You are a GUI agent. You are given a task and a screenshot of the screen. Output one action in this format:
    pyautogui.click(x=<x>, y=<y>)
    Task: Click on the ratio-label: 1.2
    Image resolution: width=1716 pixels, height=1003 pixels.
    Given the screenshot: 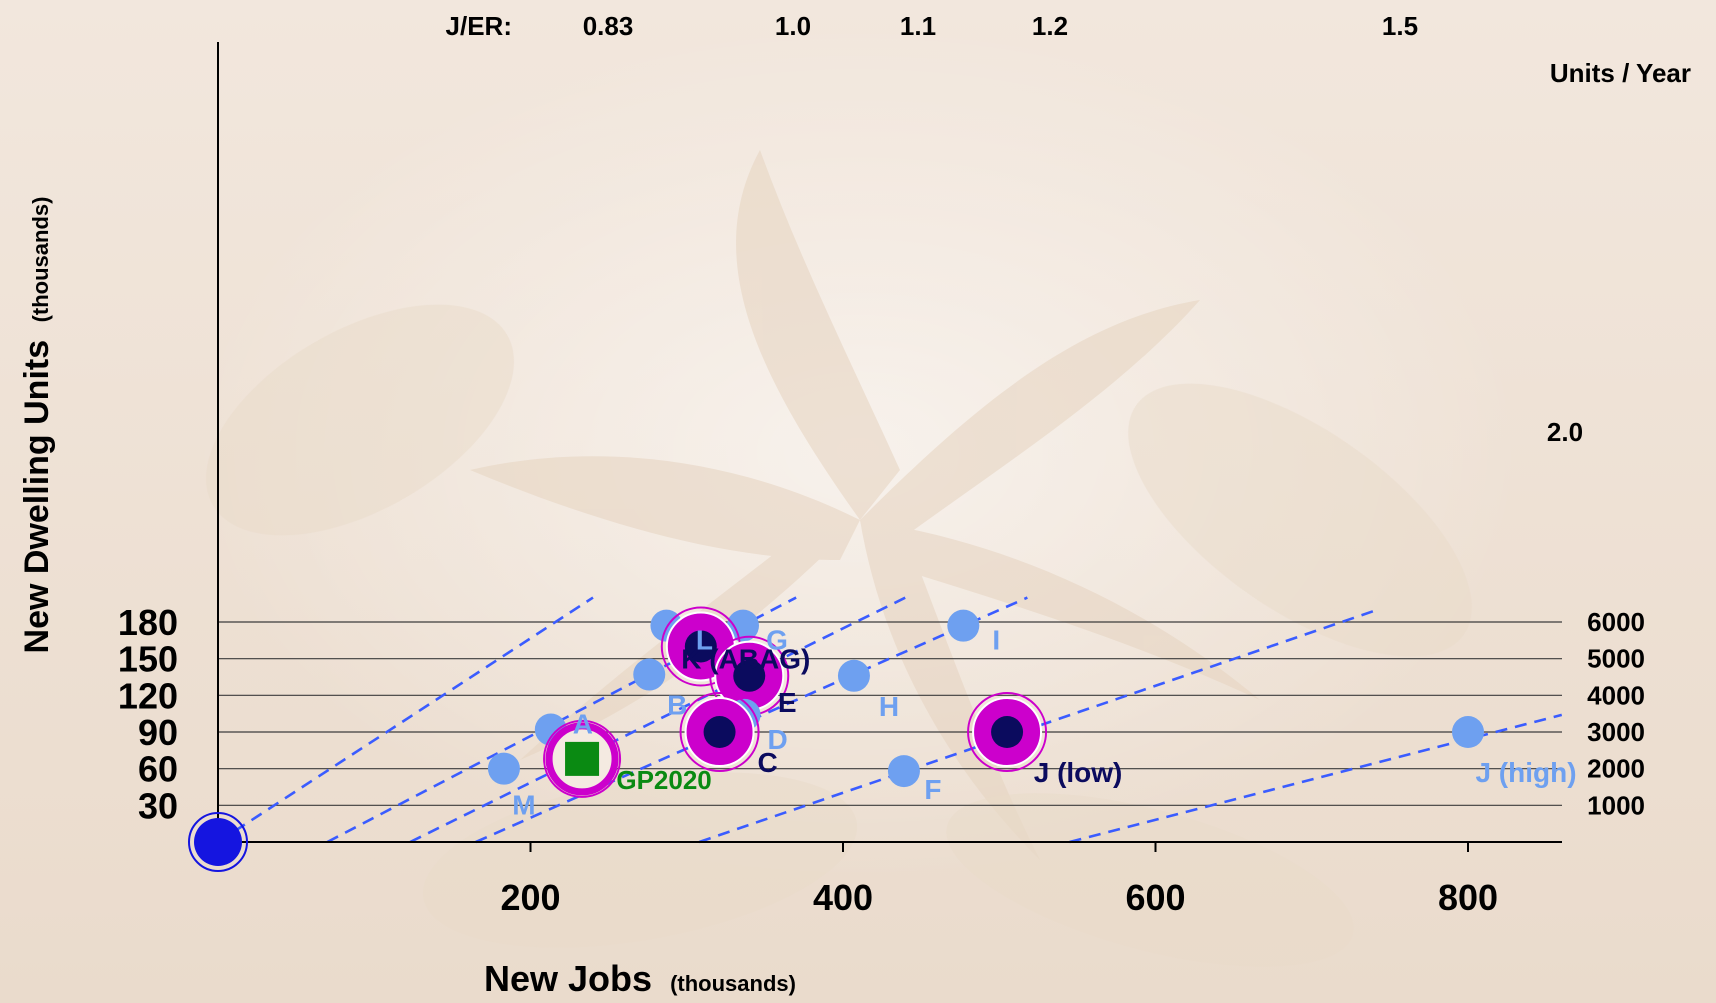 What is the action you would take?
    pyautogui.click(x=1050, y=26)
    